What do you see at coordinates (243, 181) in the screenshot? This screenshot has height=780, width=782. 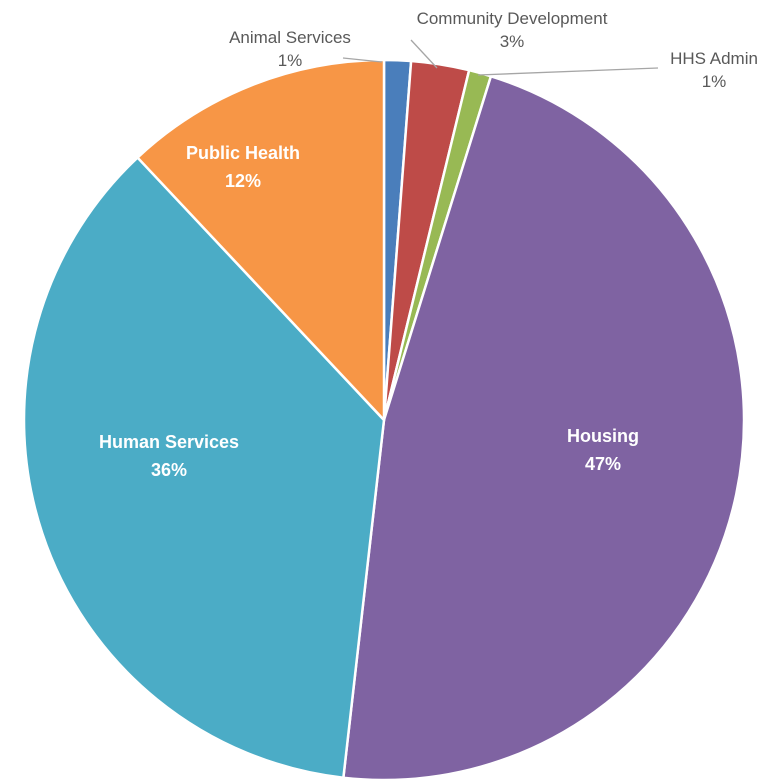 I see `pct-public-health: 12%` at bounding box center [243, 181].